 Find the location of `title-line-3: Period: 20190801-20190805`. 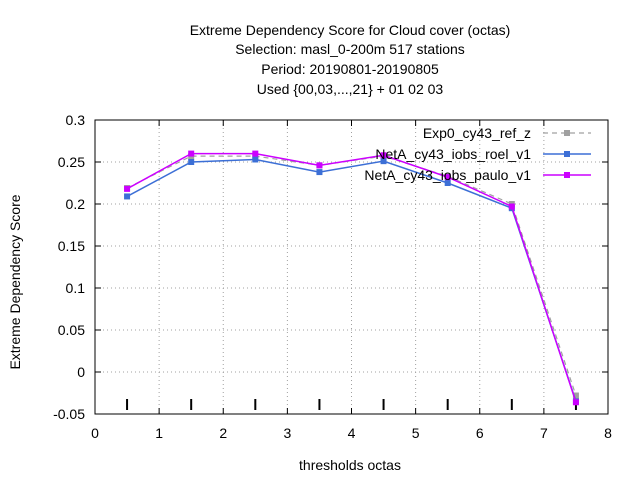

title-line-3: Period: 20190801-20190805 is located at coordinates (350, 69).